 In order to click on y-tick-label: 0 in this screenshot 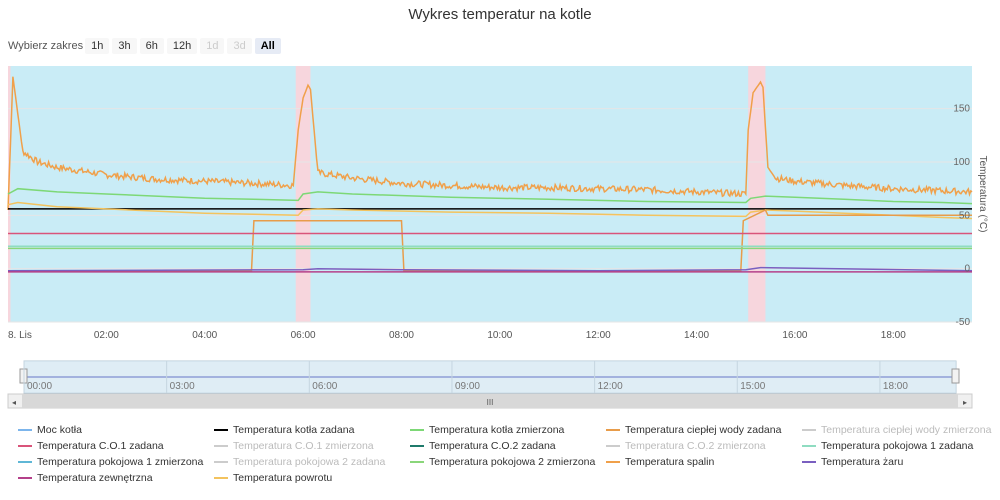, I will do `click(967, 269)`.